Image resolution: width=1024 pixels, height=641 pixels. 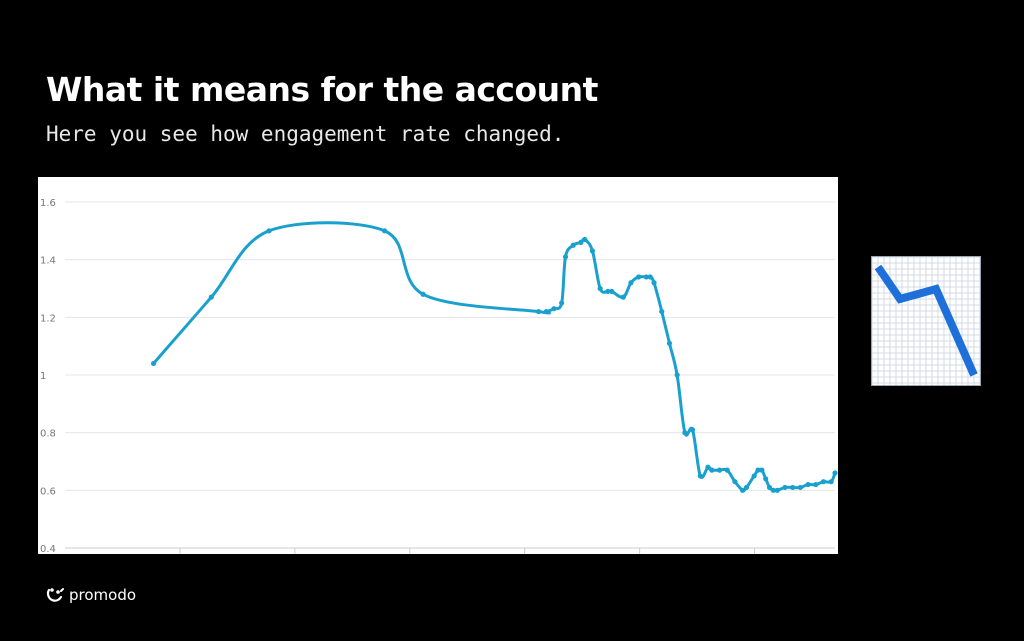 What do you see at coordinates (43, 376) in the screenshot?
I see `y-tick-label: 1` at bounding box center [43, 376].